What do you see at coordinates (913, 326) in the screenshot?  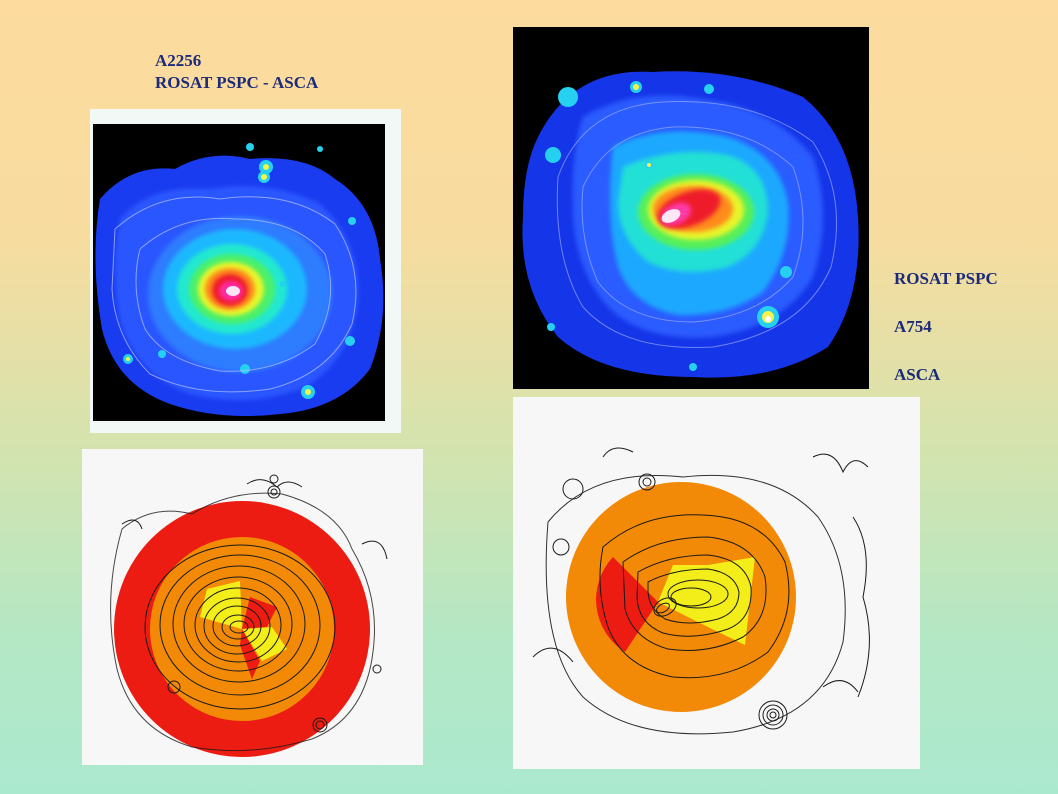 I see `a754-cluster-name: A754` at bounding box center [913, 326].